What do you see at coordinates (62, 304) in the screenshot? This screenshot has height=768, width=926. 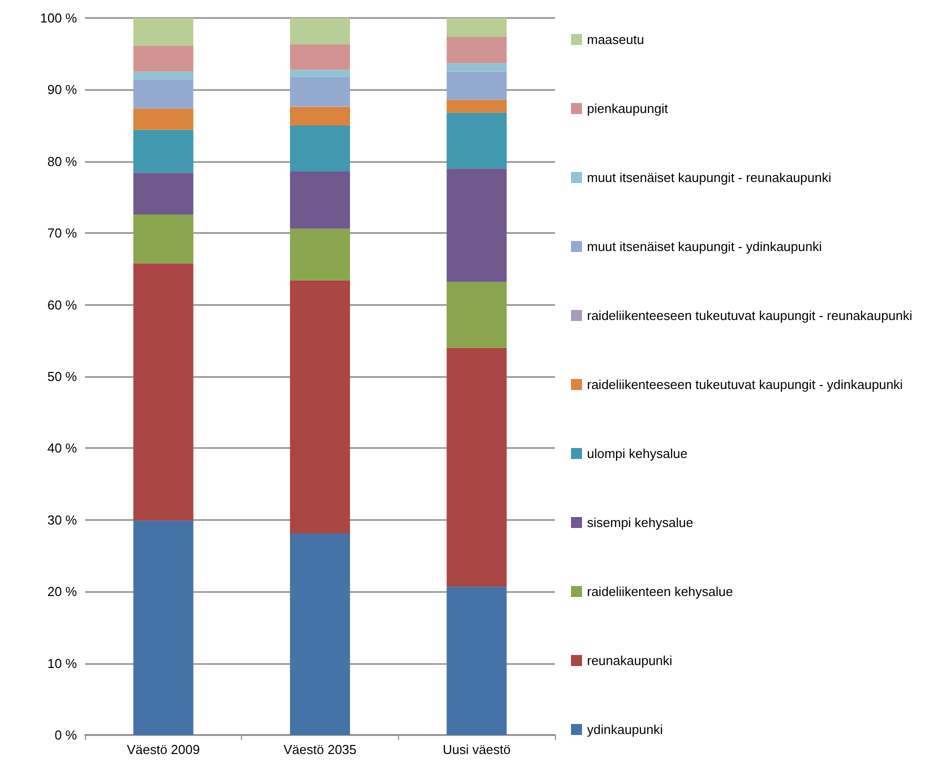 I see `y-tick-label: 60 %` at bounding box center [62, 304].